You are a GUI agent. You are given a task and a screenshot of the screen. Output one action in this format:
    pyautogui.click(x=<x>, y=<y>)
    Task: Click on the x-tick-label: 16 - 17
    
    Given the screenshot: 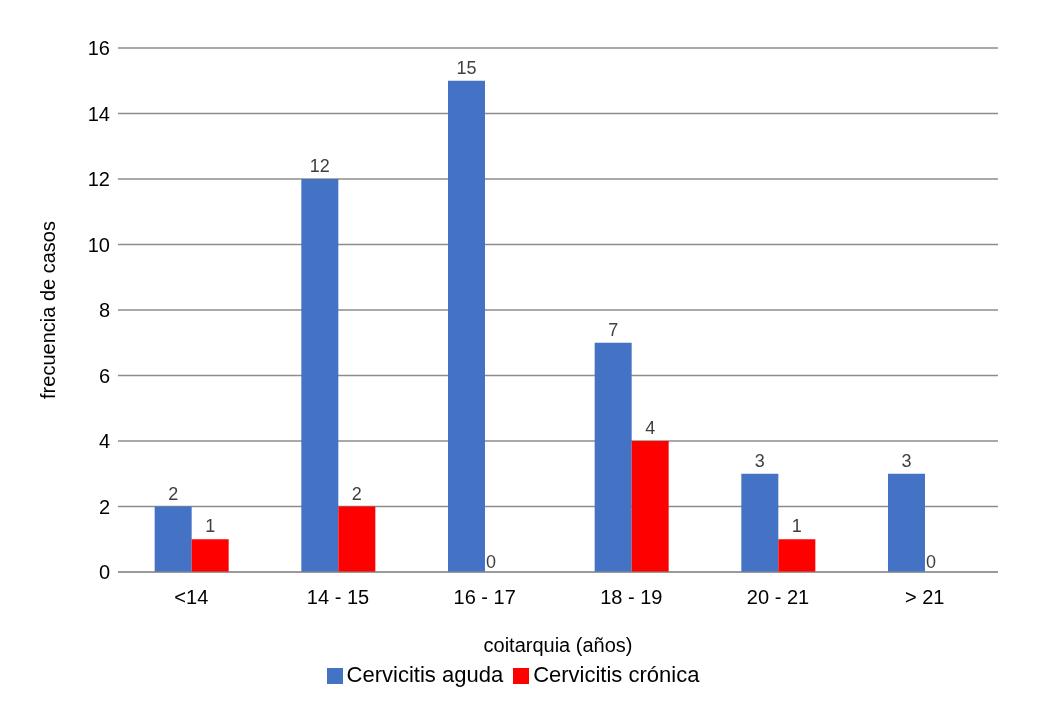 What is the action you would take?
    pyautogui.click(x=484, y=597)
    